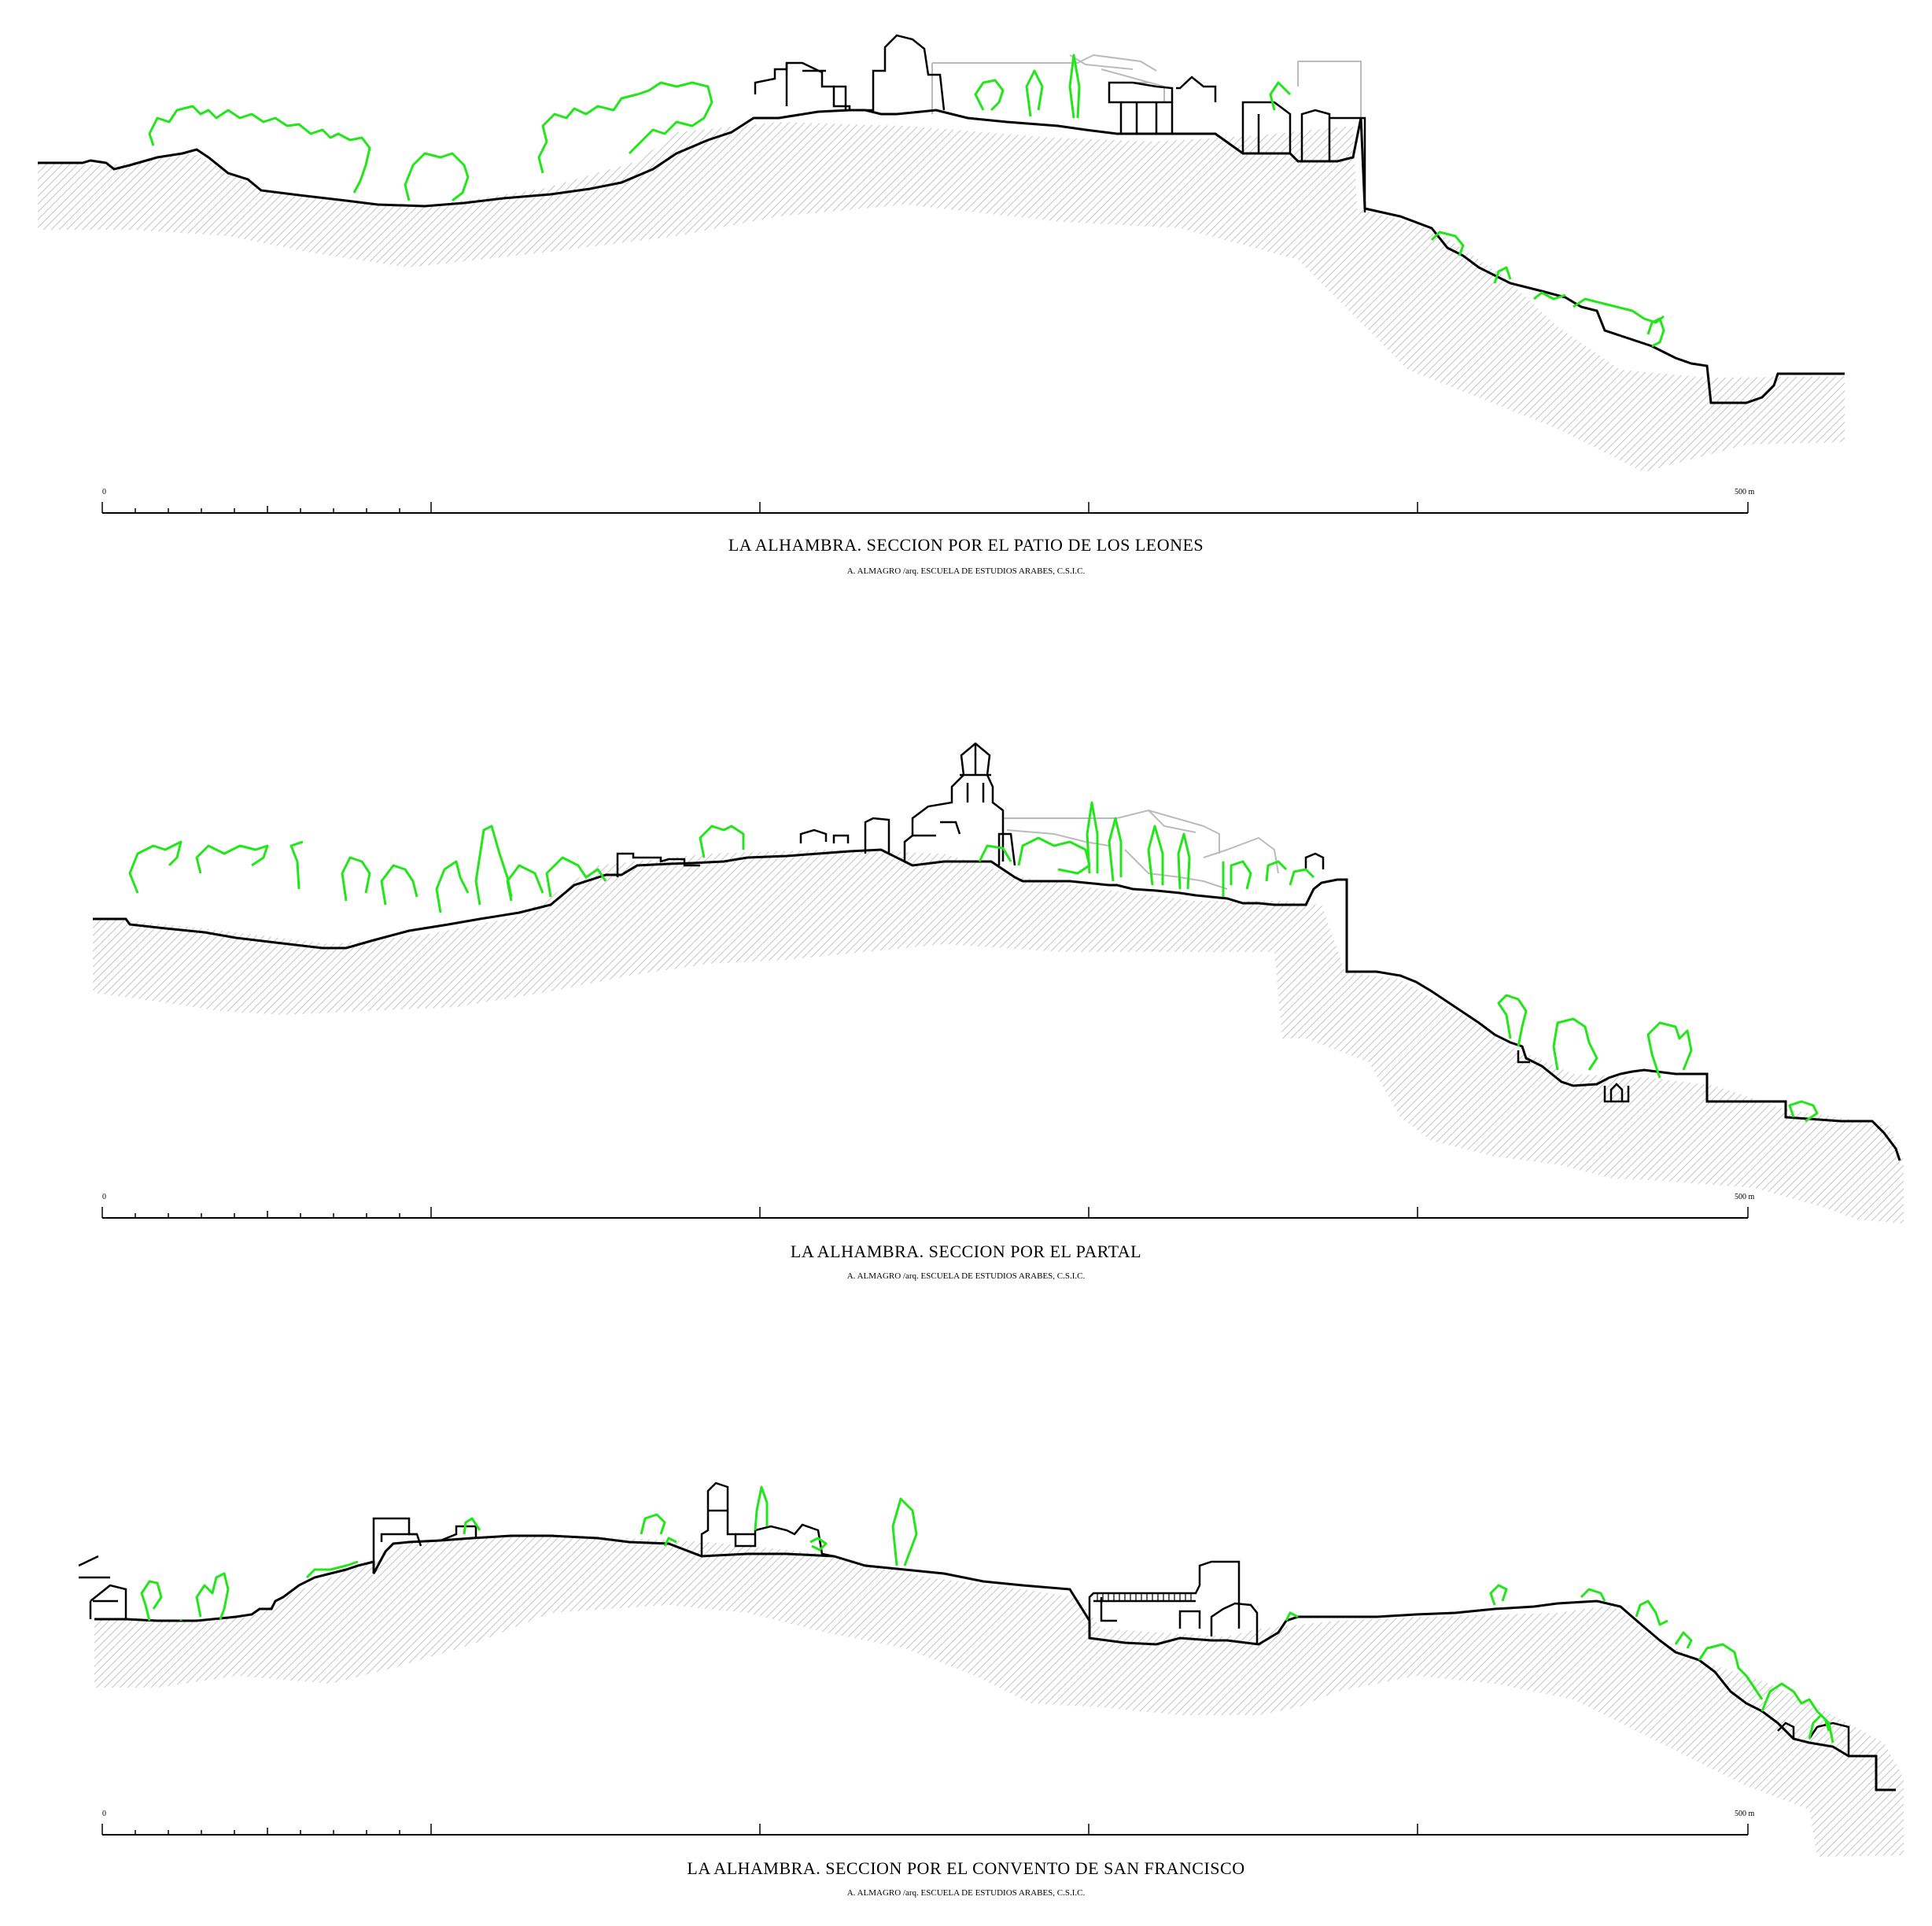  Describe the element at coordinates (966, 1251) in the screenshot. I see `section-2-title: LA ALHAMBRA. SECCION POR EL PARTAL` at that location.